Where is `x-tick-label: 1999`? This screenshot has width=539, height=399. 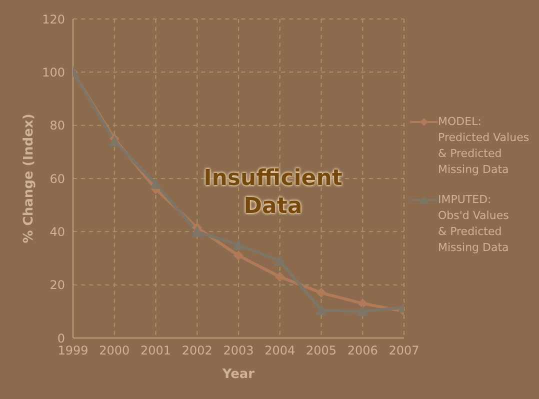 x-tick-label: 1999 is located at coordinates (73, 351).